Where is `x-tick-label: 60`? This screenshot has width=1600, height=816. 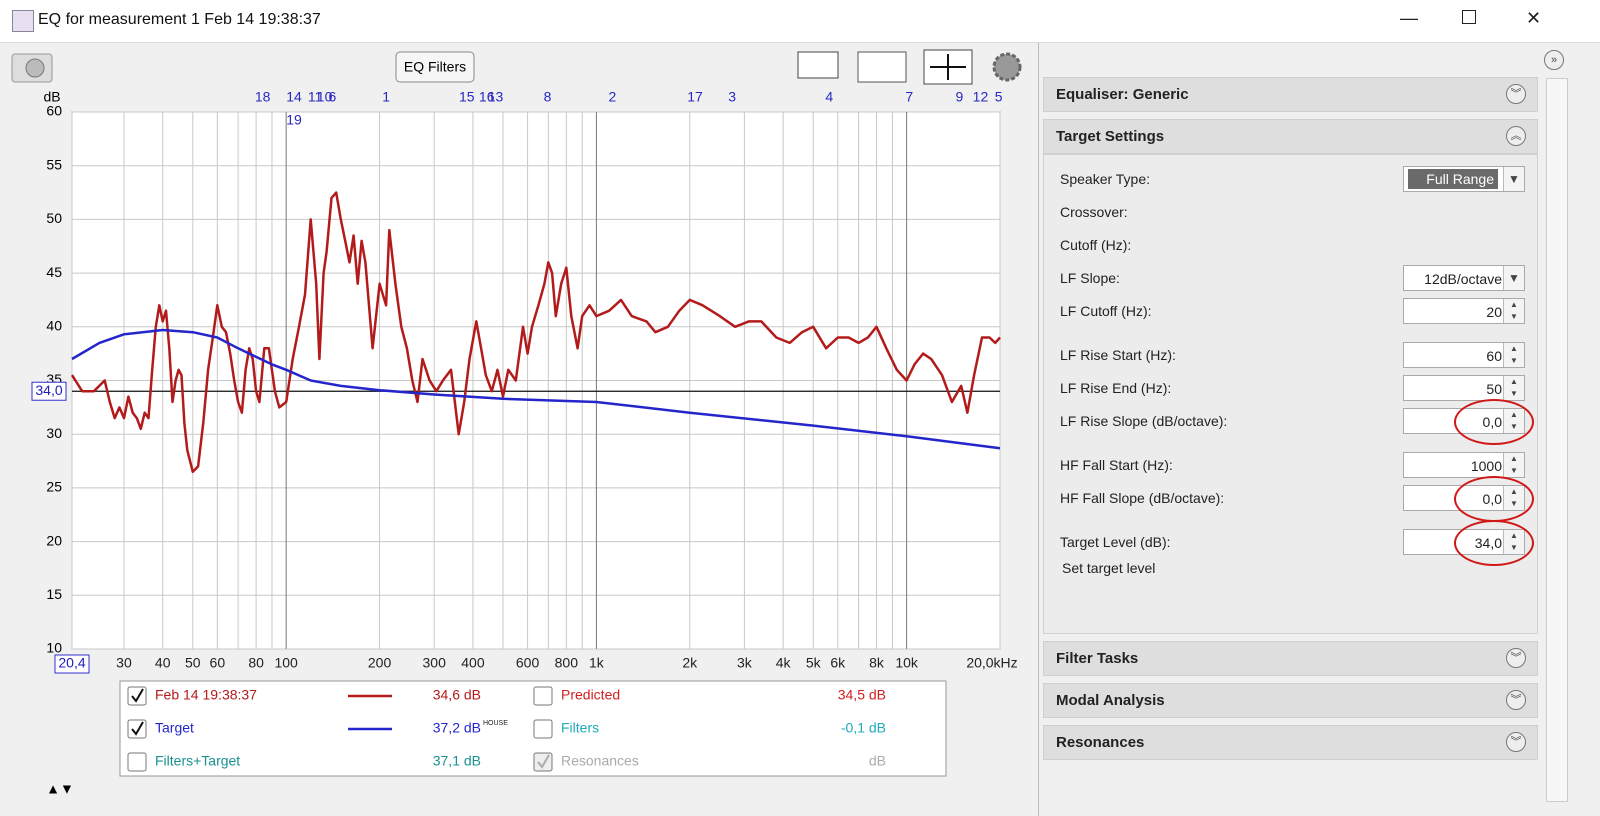 x-tick-label: 60 is located at coordinates (218, 663).